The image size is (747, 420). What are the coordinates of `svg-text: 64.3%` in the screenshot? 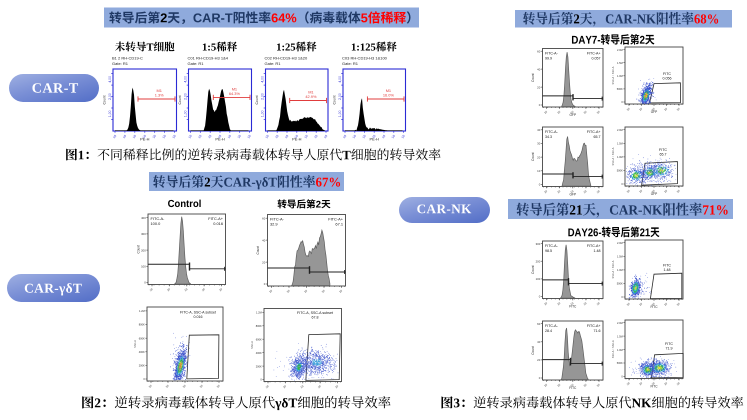 It's located at (235, 93).